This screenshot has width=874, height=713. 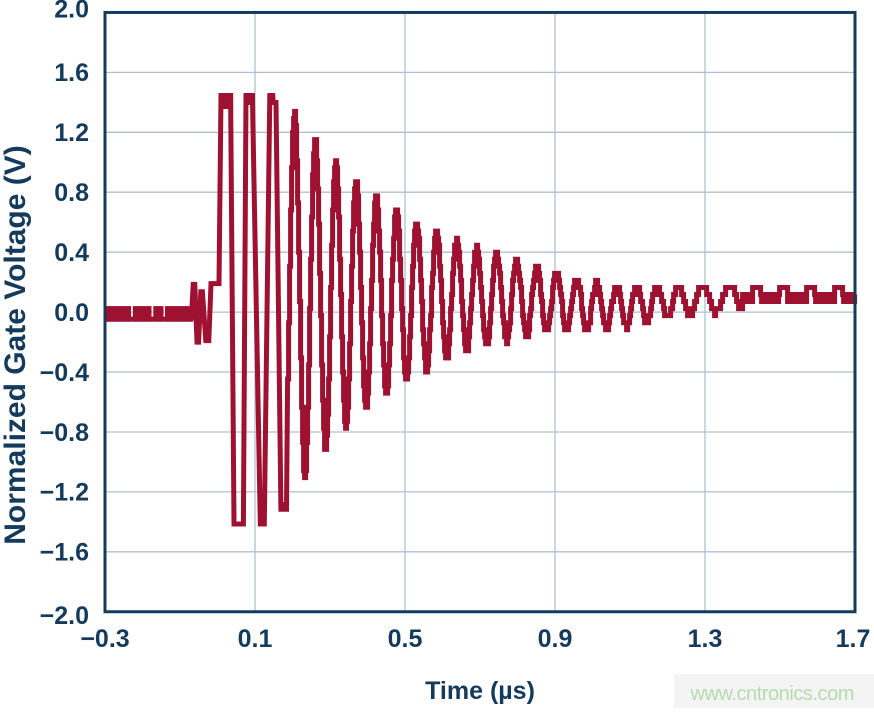 I want to click on svg-text: −0.8, so click(x=64, y=433).